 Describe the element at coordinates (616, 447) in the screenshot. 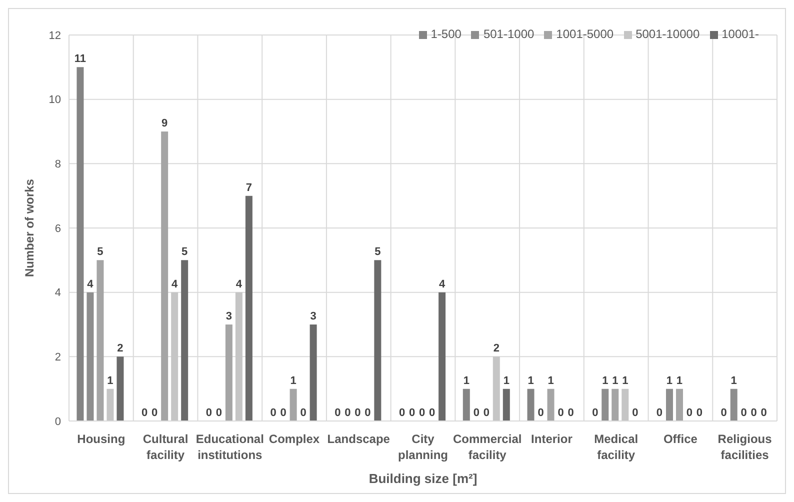

I see `x-tick-label: Medical facility` at that location.